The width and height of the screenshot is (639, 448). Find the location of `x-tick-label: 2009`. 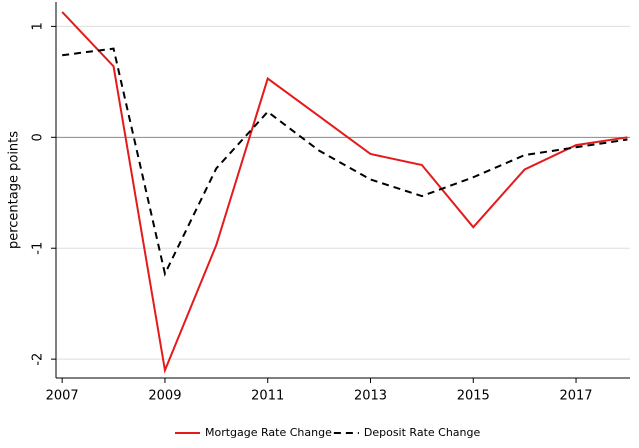

x-tick-label: 2009 is located at coordinates (164, 396).